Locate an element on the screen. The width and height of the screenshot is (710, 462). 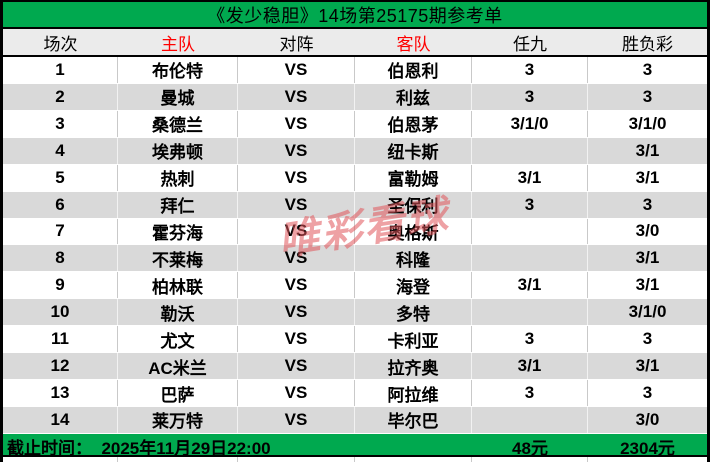
match-number: 1 is located at coordinates (60, 70).